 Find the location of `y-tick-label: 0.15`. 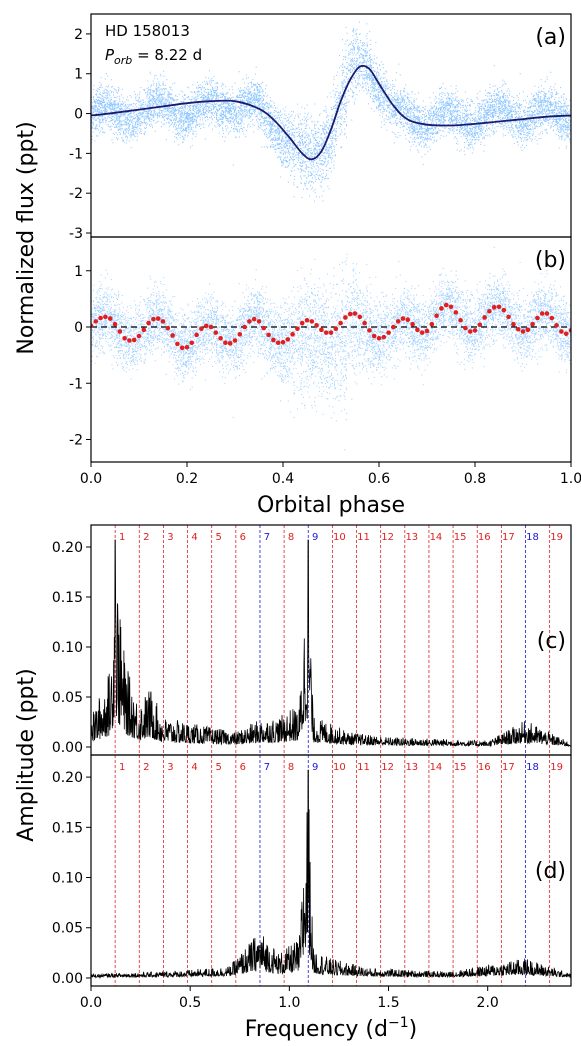

y-tick-label: 0.15 is located at coordinates (67, 598).